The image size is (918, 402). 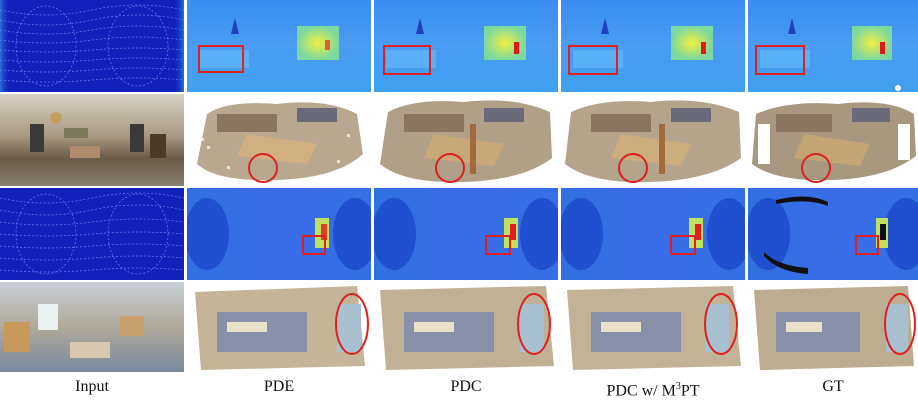 I want to click on row4-input-panorama, so click(x=92, y=327).